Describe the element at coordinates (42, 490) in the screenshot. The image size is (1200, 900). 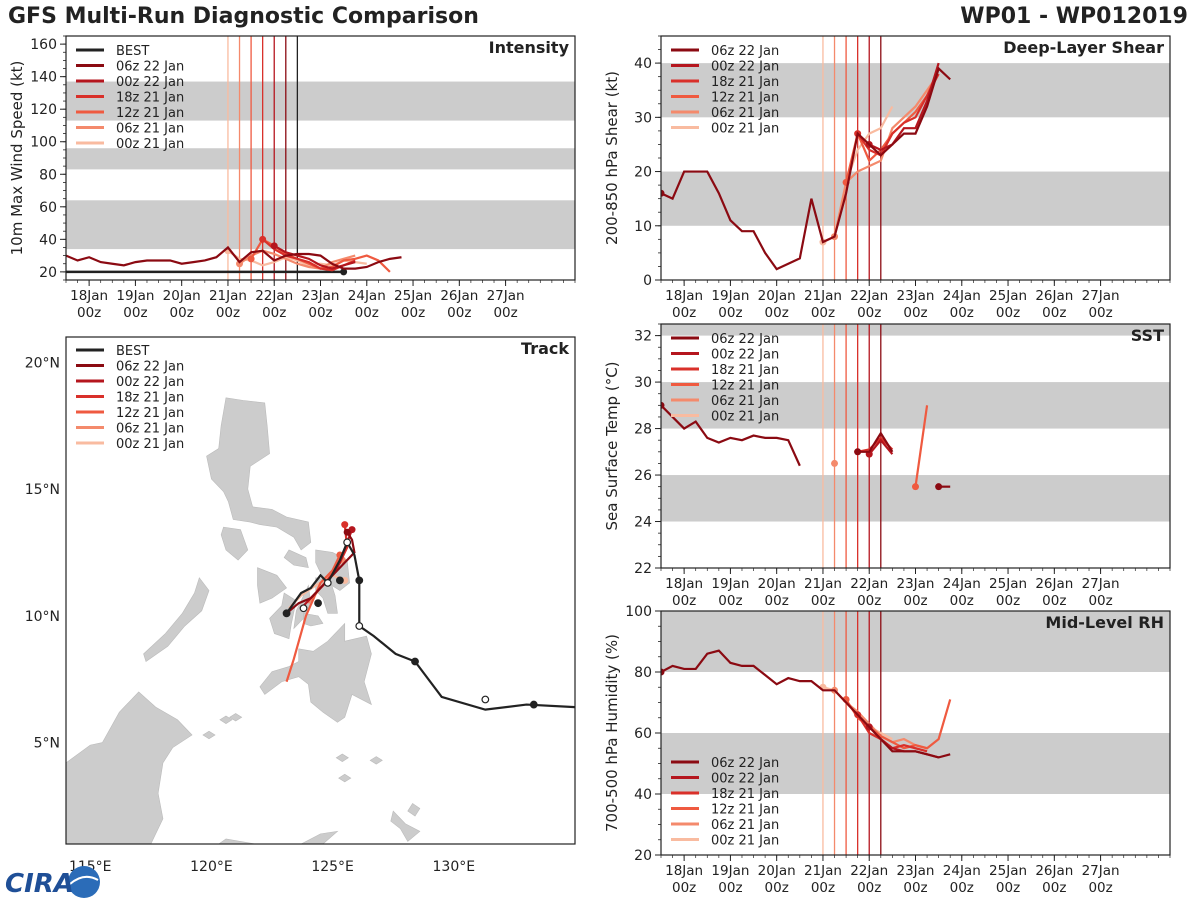
I see `lat-label: 15°N` at that location.